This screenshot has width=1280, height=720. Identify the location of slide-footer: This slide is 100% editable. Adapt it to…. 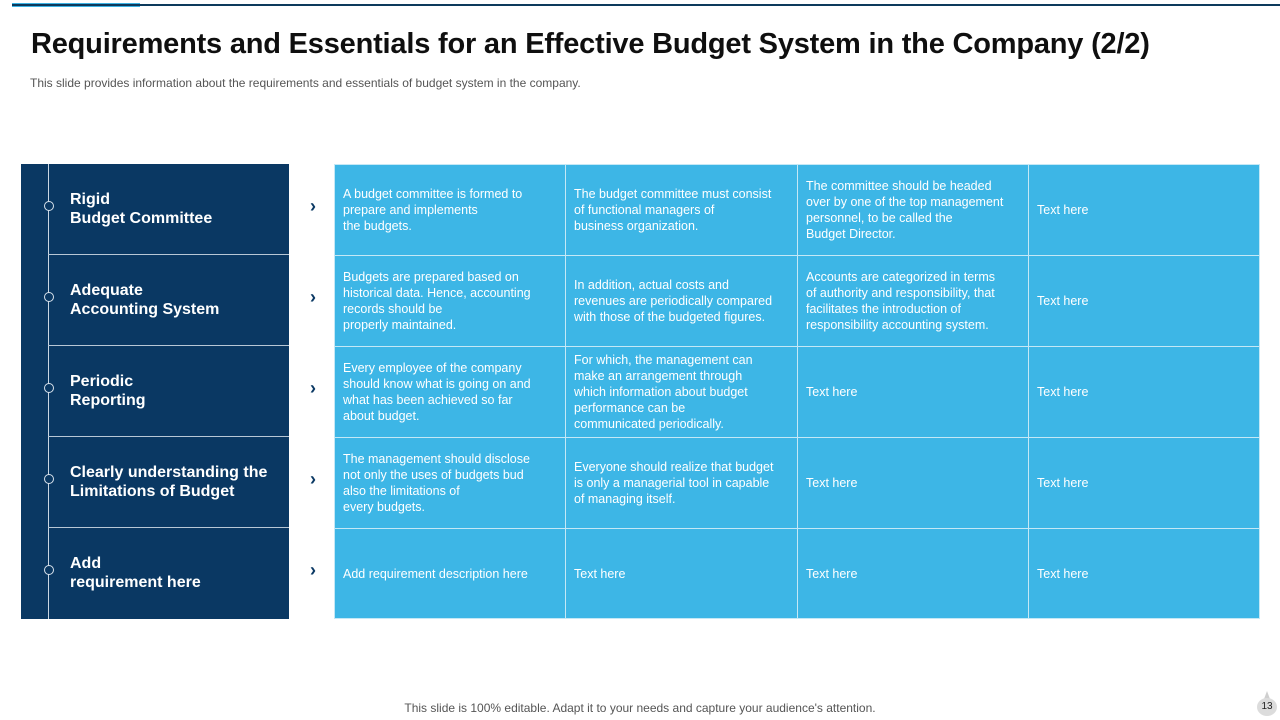
(640, 708).